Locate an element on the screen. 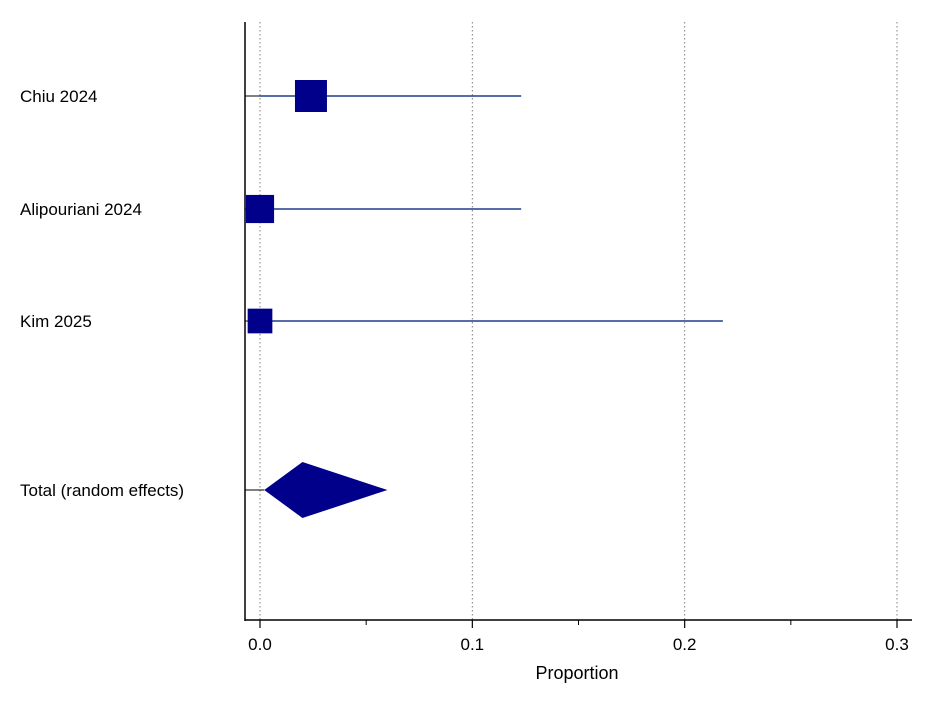 The image size is (937, 702). total-label: Total (random effects) is located at coordinates (102, 490).